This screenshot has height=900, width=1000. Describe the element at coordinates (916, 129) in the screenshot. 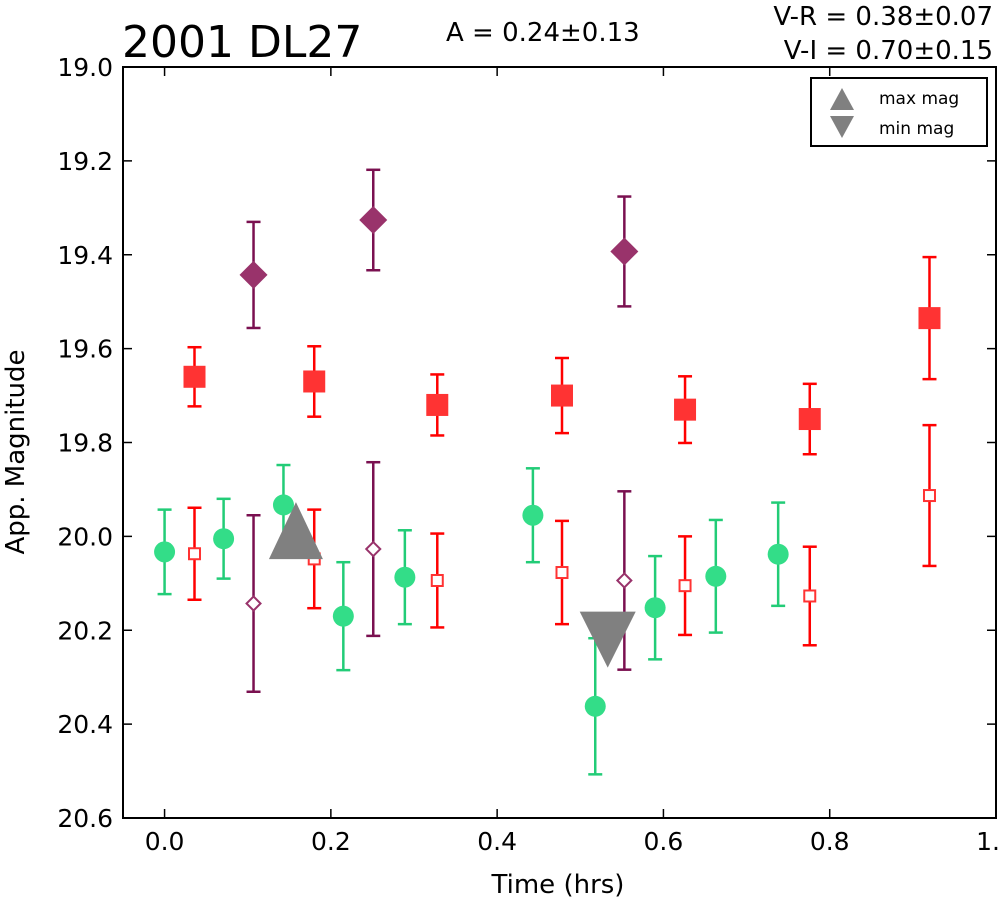

I see `legend-min-mag-label: min mag` at that location.